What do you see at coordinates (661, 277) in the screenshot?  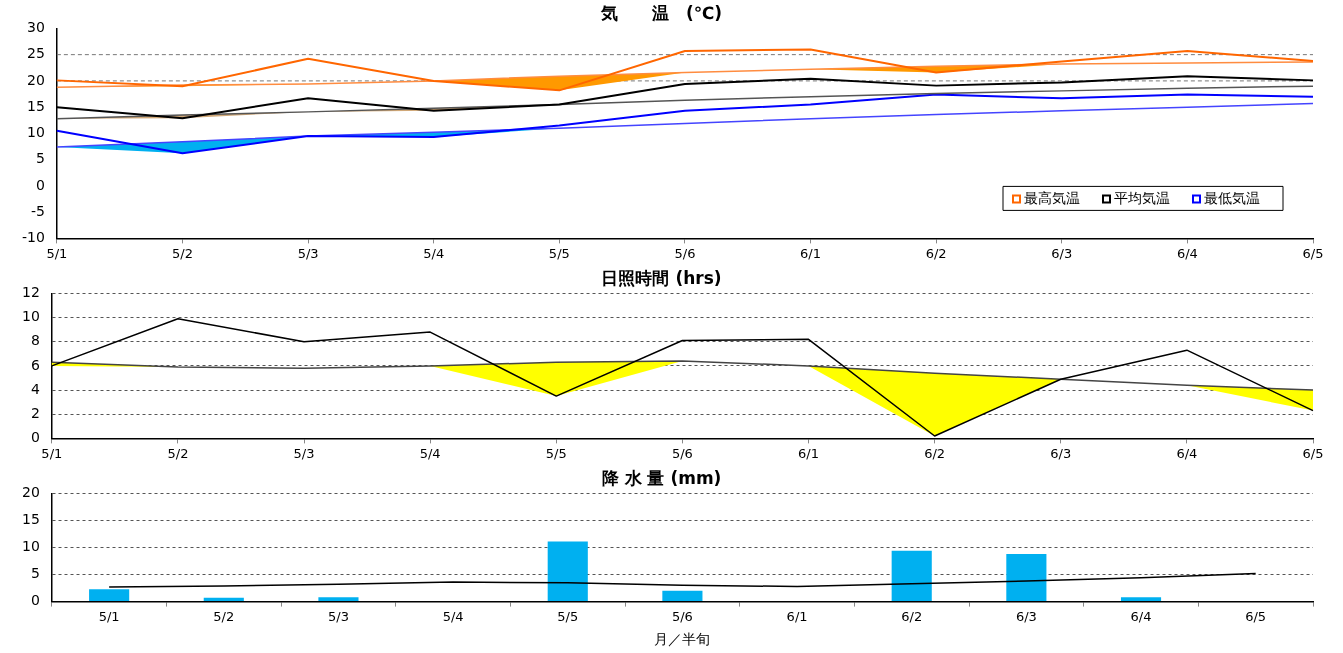 I see `chart-title: 日照時間 (hrs)` at bounding box center [661, 277].